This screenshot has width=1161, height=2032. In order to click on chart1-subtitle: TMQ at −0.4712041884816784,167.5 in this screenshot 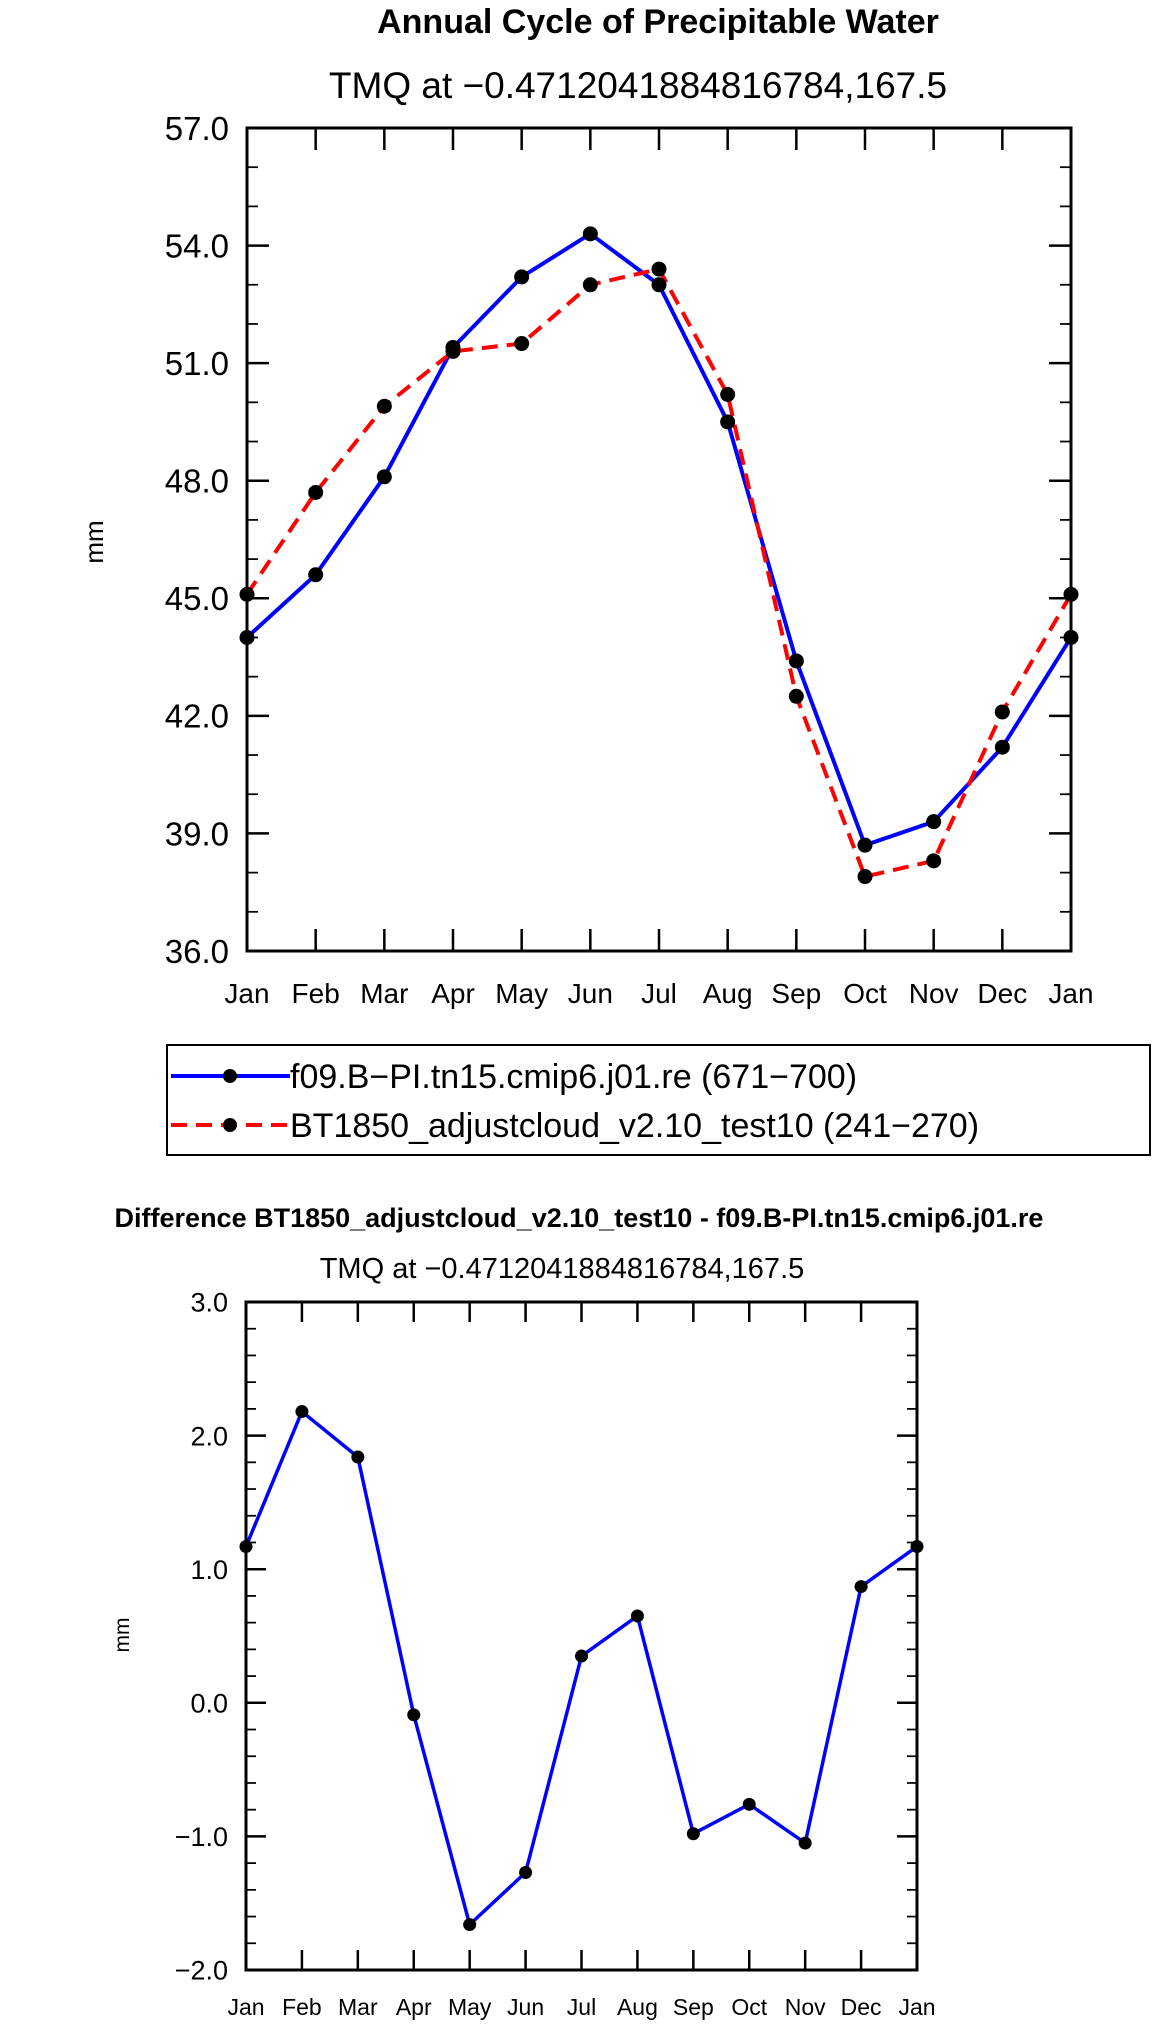, I will do `click(638, 85)`.